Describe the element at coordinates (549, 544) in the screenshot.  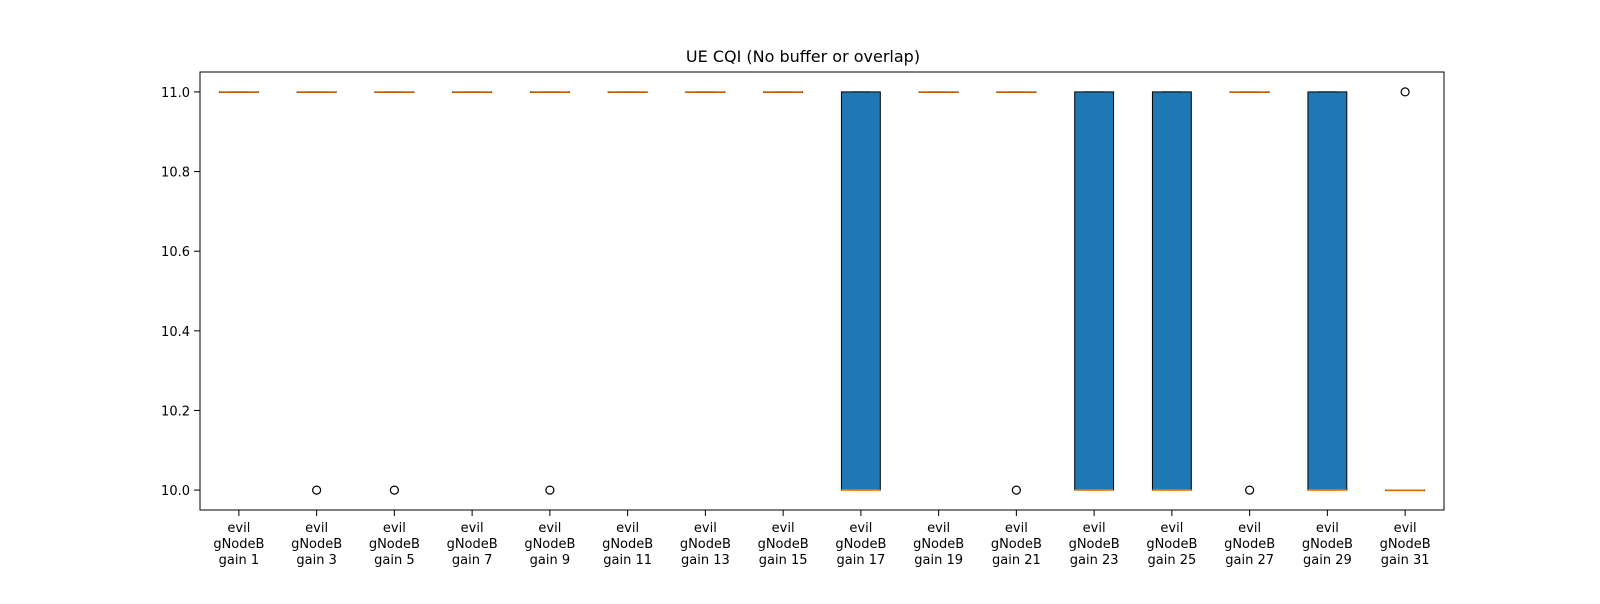
I see `x-tick-label: evil gNodeB gain 9` at that location.